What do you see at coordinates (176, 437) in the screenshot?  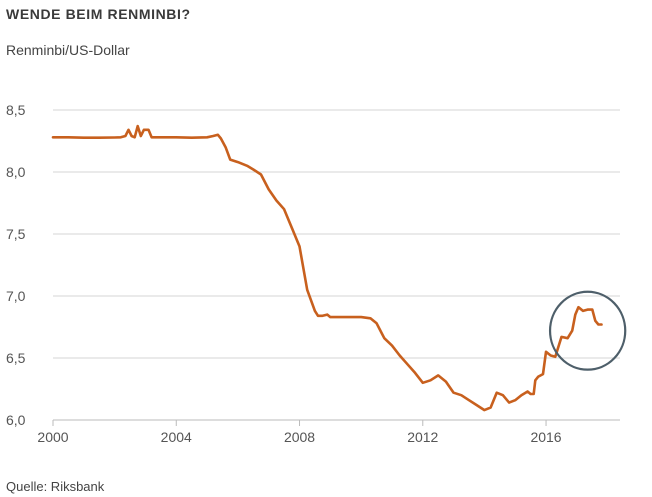 I see `x-tick-label: 2004` at bounding box center [176, 437].